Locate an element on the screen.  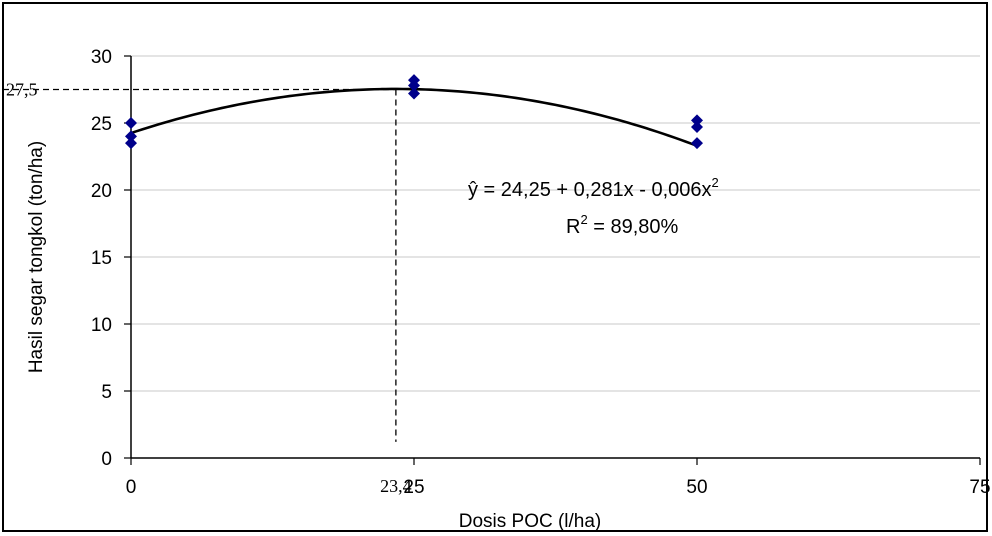
y-ticks: 0 5 10 15 20 25 30 is located at coordinates (111, 258).